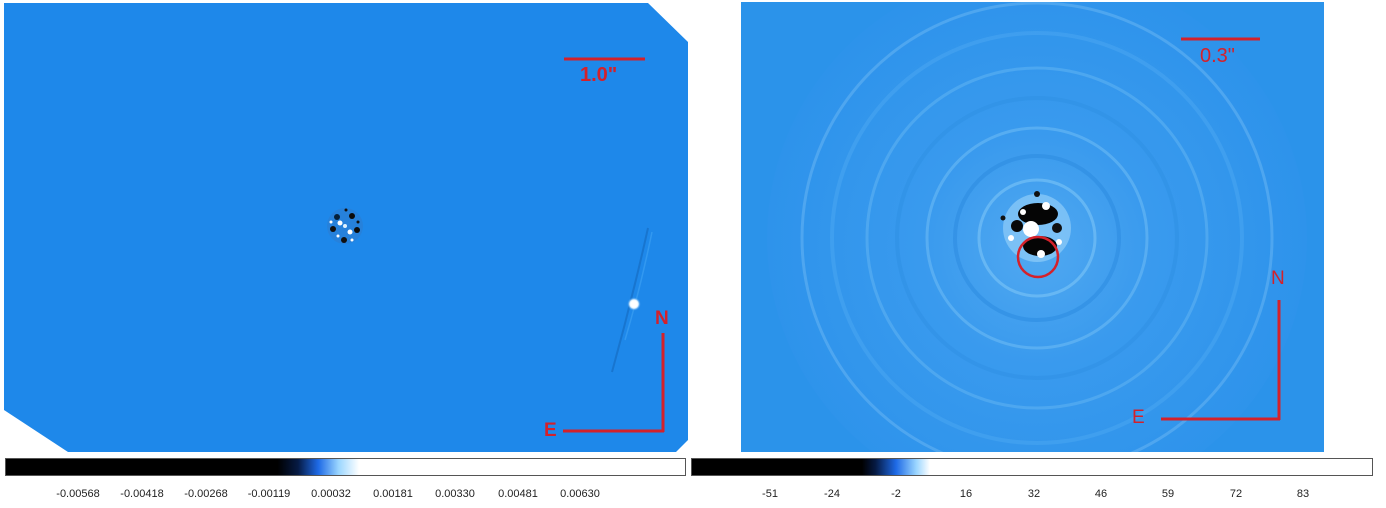 This screenshot has height=508, width=1386. I want to click on right-tick: -2, so click(896, 494).